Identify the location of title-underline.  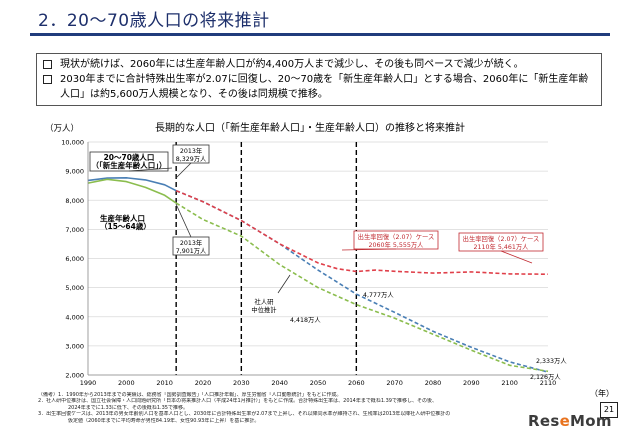
(320, 34).